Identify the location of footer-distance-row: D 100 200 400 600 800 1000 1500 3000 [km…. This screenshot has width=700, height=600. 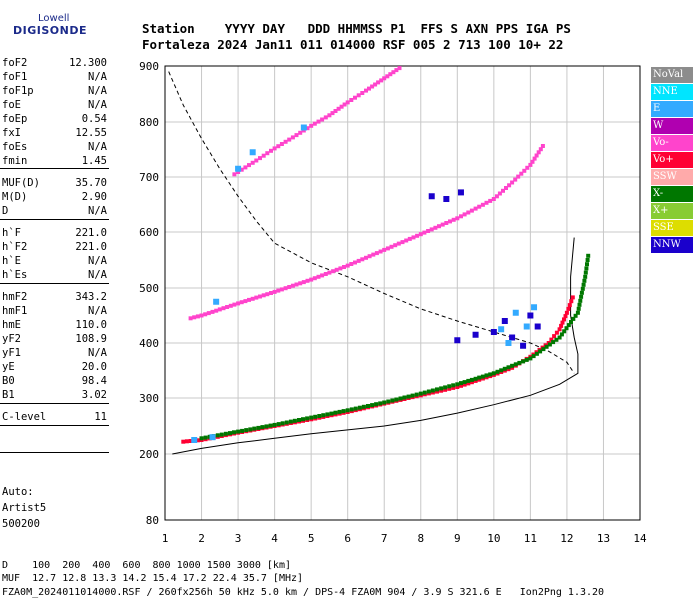
(146, 565).